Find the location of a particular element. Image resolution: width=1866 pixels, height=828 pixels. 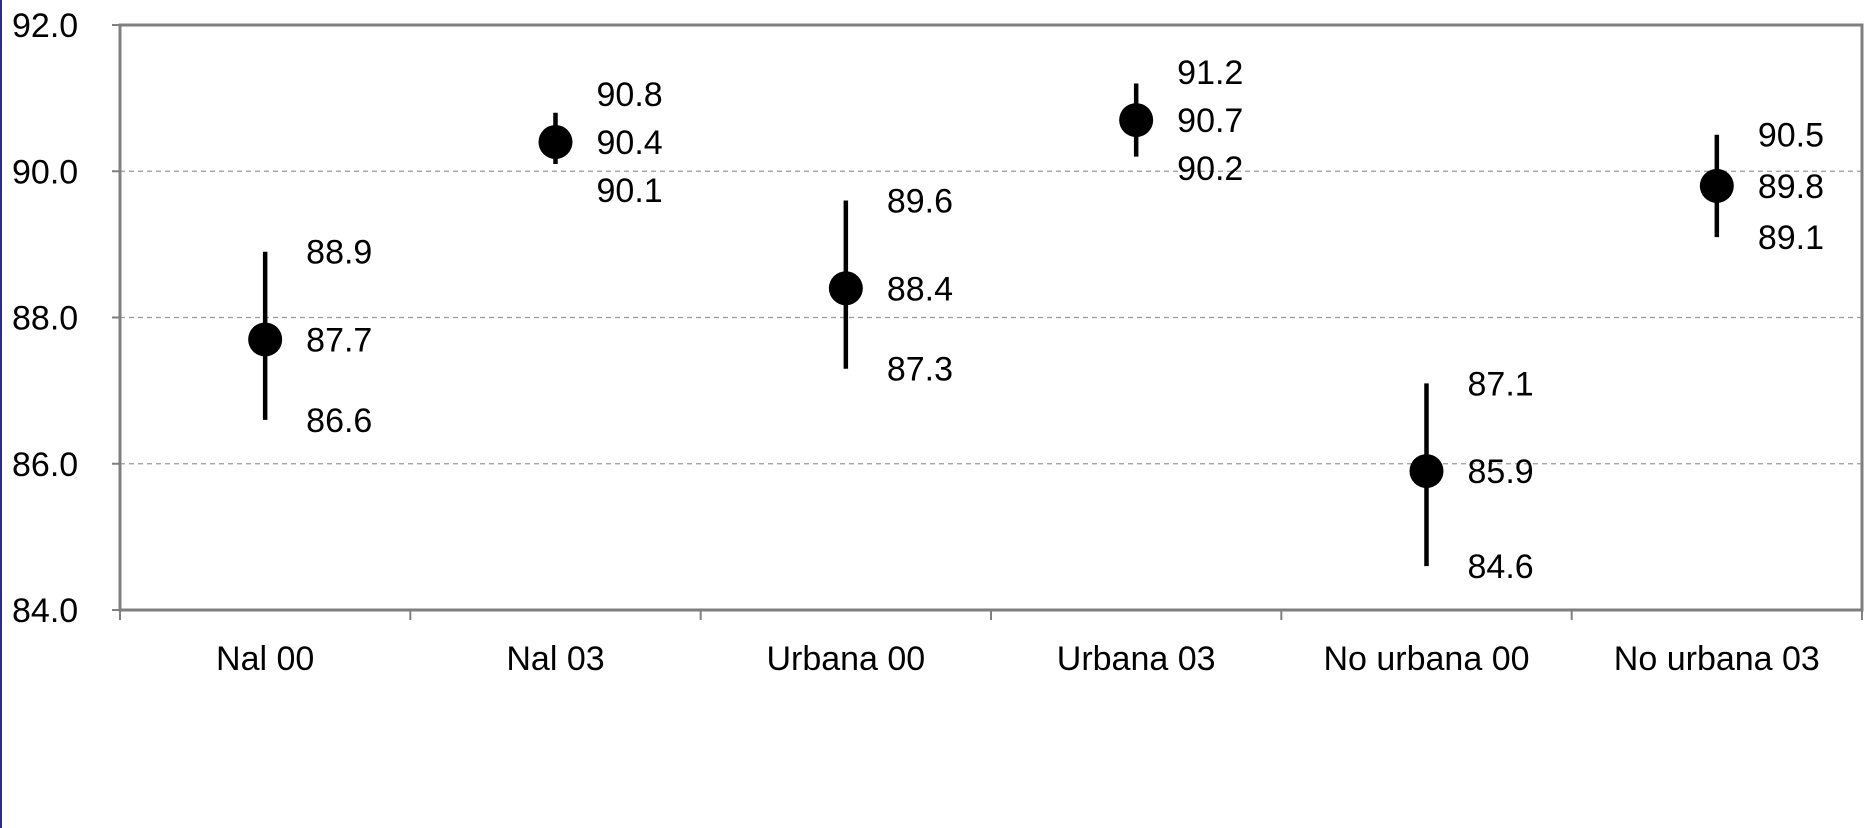

point-value-label: 90.4 is located at coordinates (630, 143).